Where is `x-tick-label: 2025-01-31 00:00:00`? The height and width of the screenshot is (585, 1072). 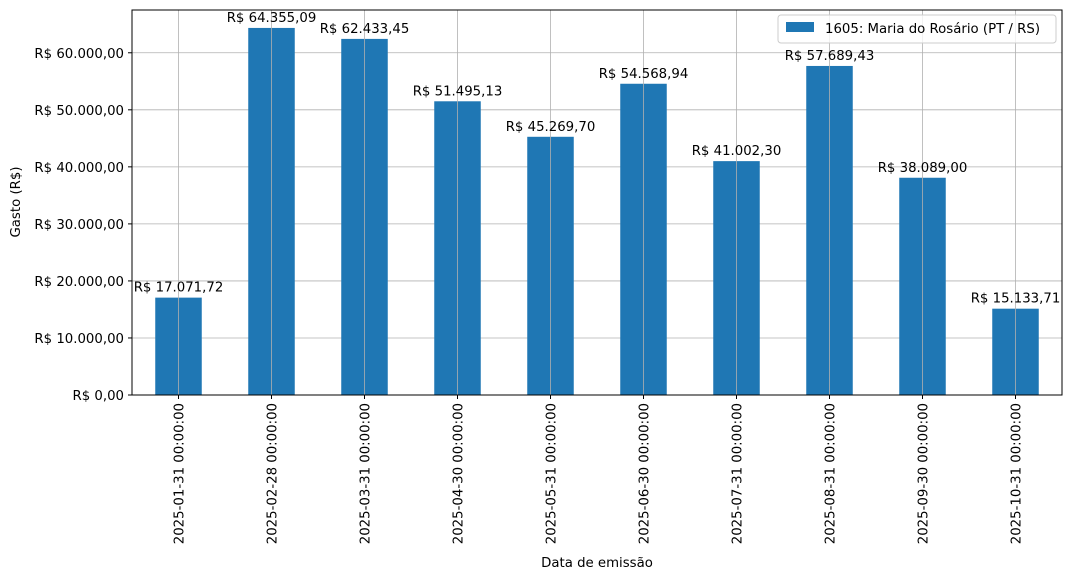 x-tick-label: 2025-01-31 00:00:00 is located at coordinates (180, 473).